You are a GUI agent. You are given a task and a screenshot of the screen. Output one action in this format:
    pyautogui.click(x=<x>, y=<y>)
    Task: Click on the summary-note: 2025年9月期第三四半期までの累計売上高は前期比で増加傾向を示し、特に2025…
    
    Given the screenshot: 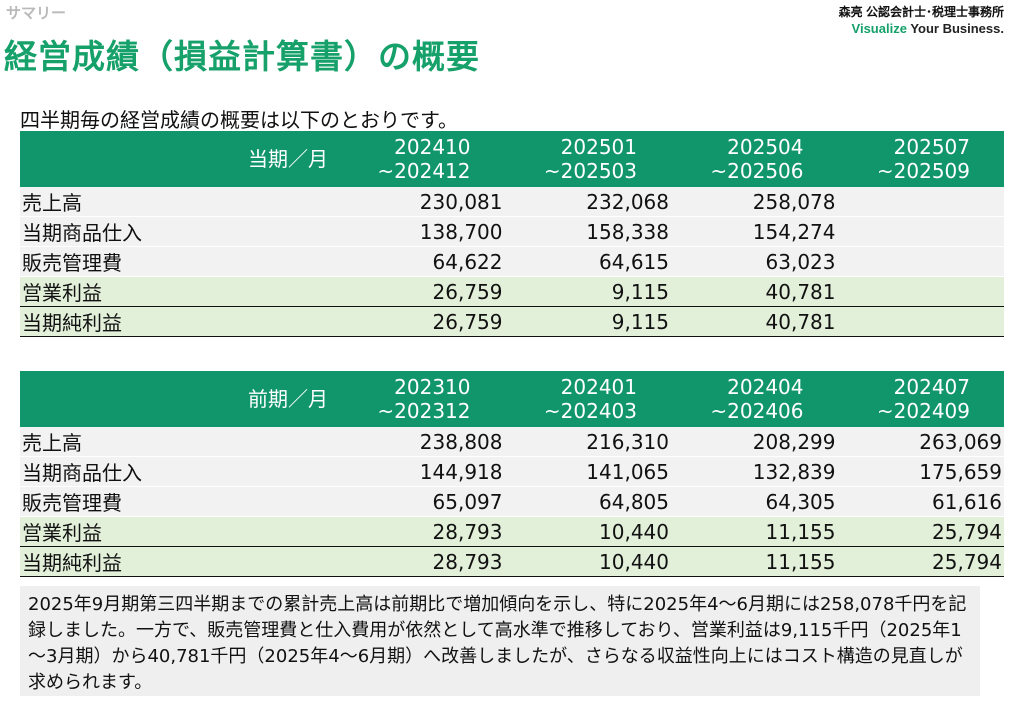 What is the action you would take?
    pyautogui.click(x=500, y=641)
    